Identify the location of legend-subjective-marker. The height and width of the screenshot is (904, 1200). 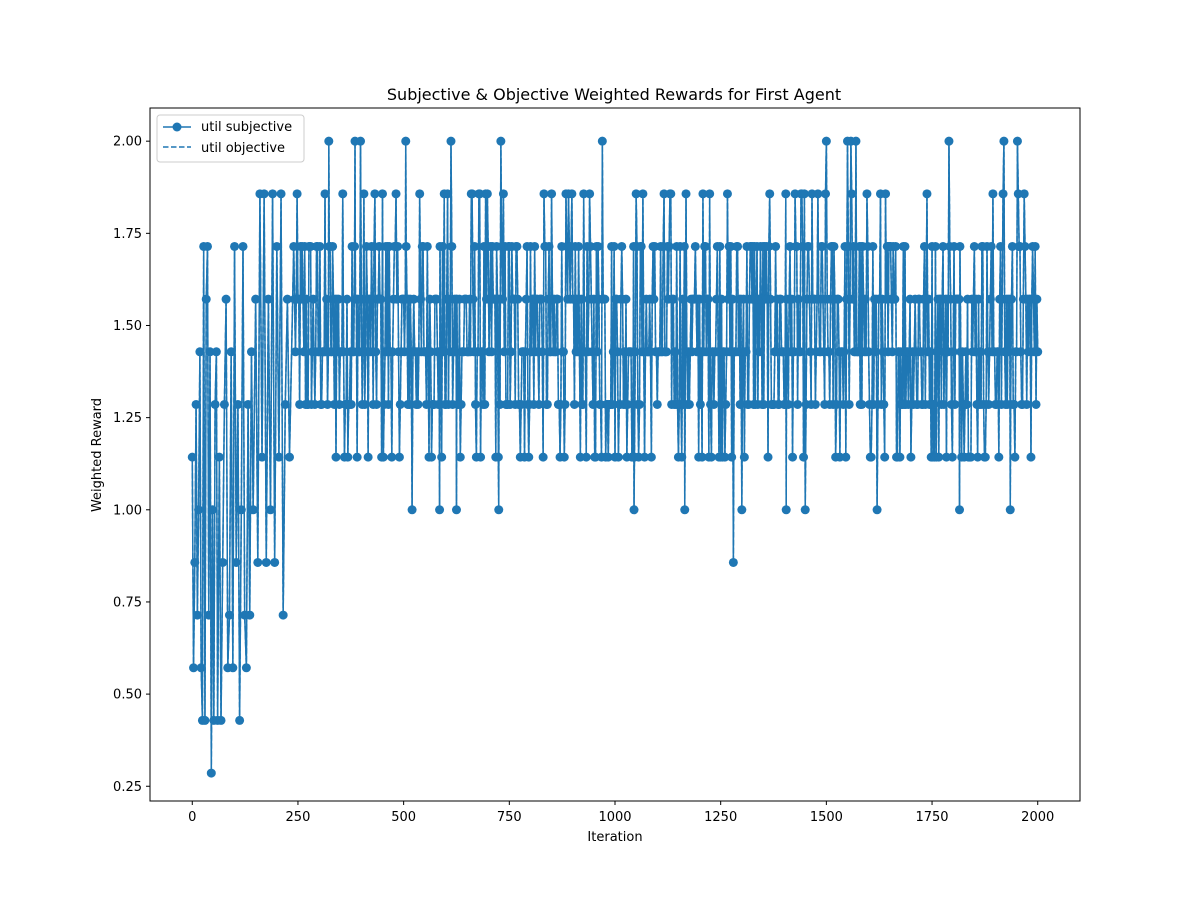
(177, 127).